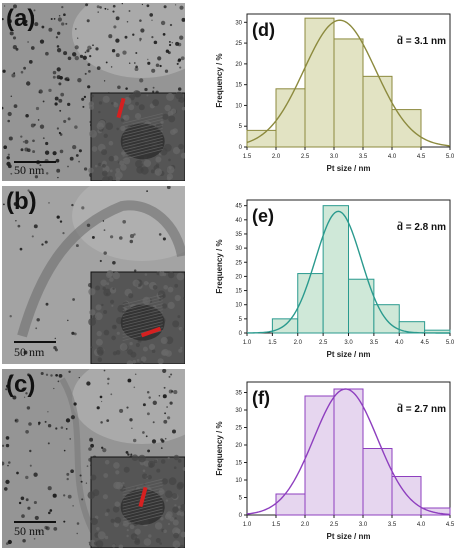  Describe the element at coordinates (261, 398) in the screenshot. I see `panel-label: (f)` at that location.